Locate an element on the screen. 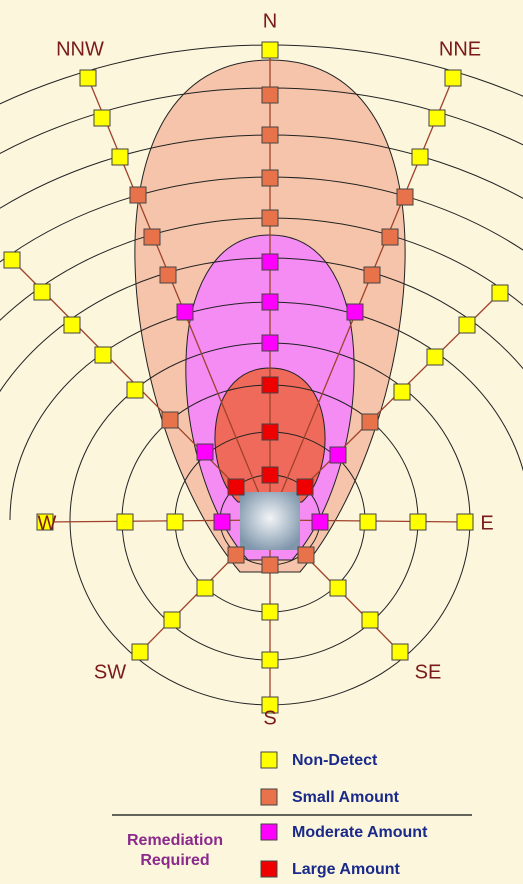  direction-label: N is located at coordinates (270, 21).